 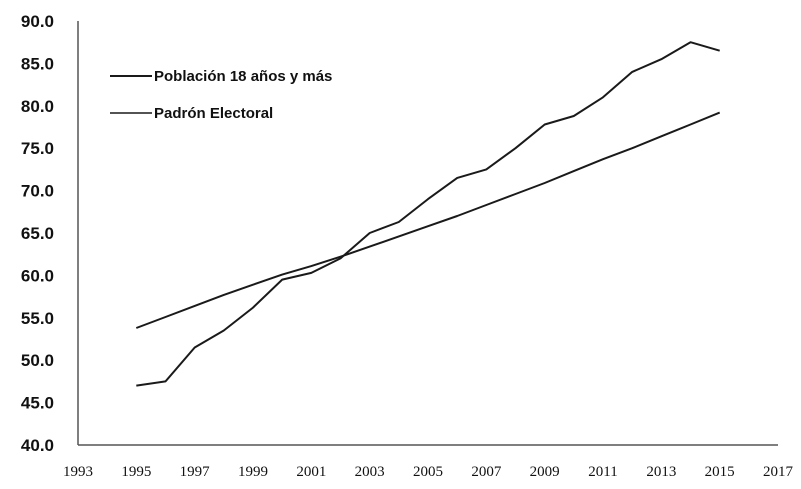 What do you see at coordinates (370, 472) in the screenshot?
I see `x-tick-label: 2003` at bounding box center [370, 472].